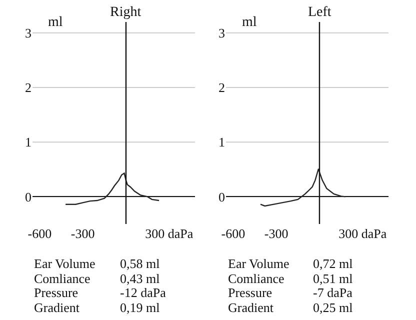 This screenshot has height=320, width=416. I want to click on text: 0,19 ml, so click(140, 307).